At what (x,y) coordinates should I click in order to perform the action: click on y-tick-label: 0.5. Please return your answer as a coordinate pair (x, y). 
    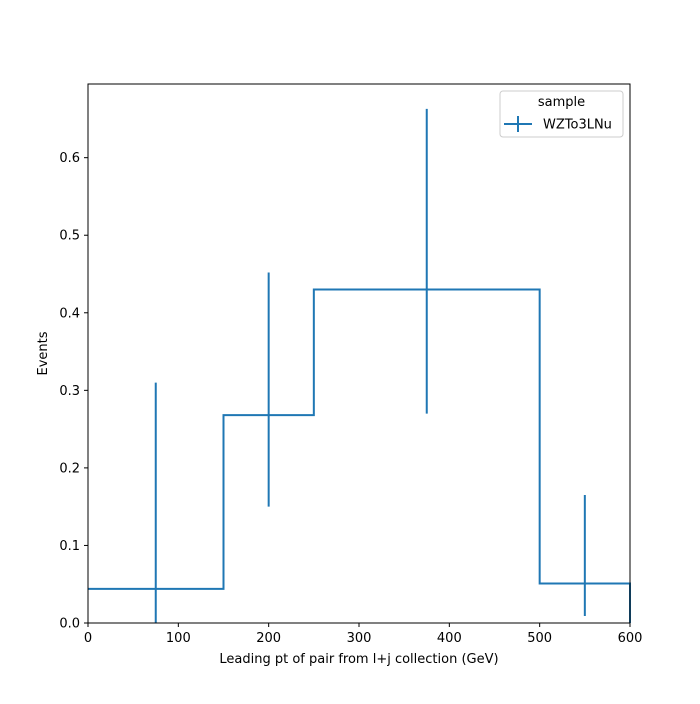
    Looking at the image, I should click on (69, 236).